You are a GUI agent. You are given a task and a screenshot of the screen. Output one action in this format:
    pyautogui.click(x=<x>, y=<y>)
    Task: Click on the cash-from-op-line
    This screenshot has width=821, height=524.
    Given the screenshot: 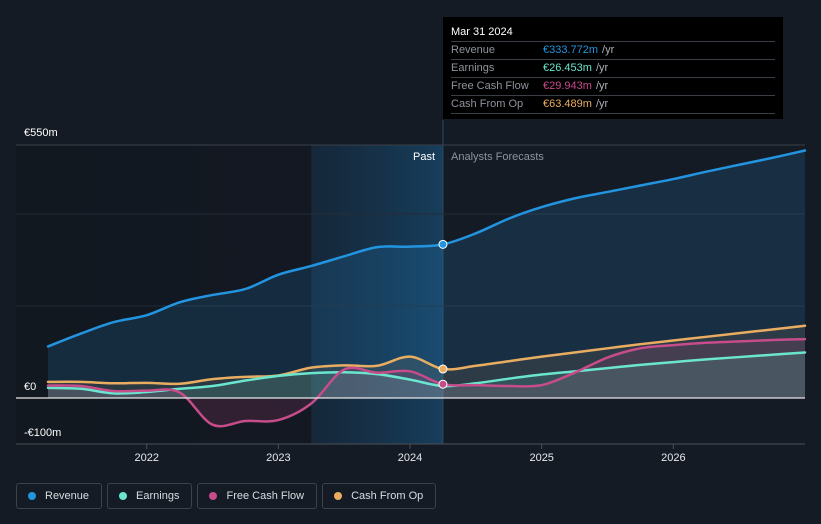 What is the action you would take?
    pyautogui.click(x=426, y=355)
    